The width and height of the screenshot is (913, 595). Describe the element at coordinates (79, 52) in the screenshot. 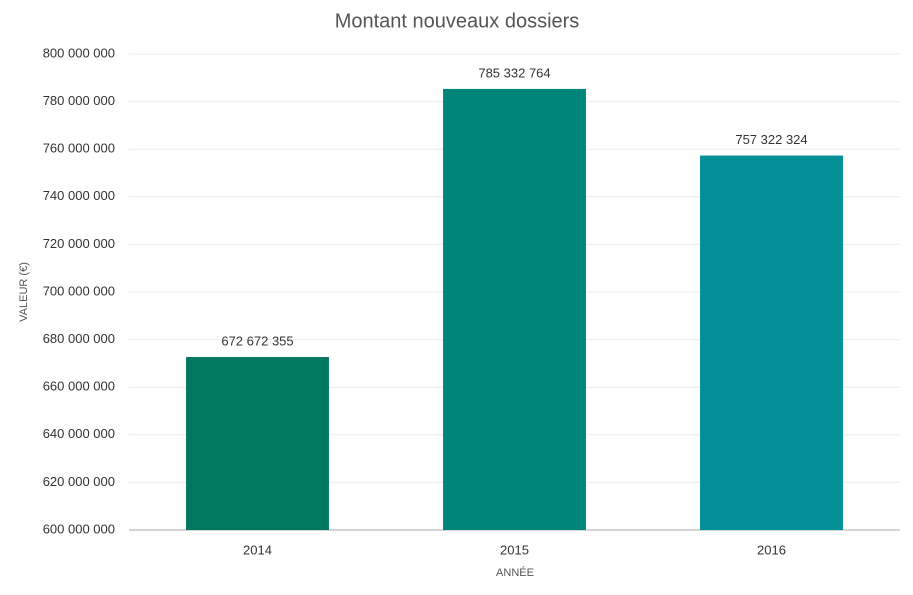

I see `y-tick-label: 800 000 000` at that location.